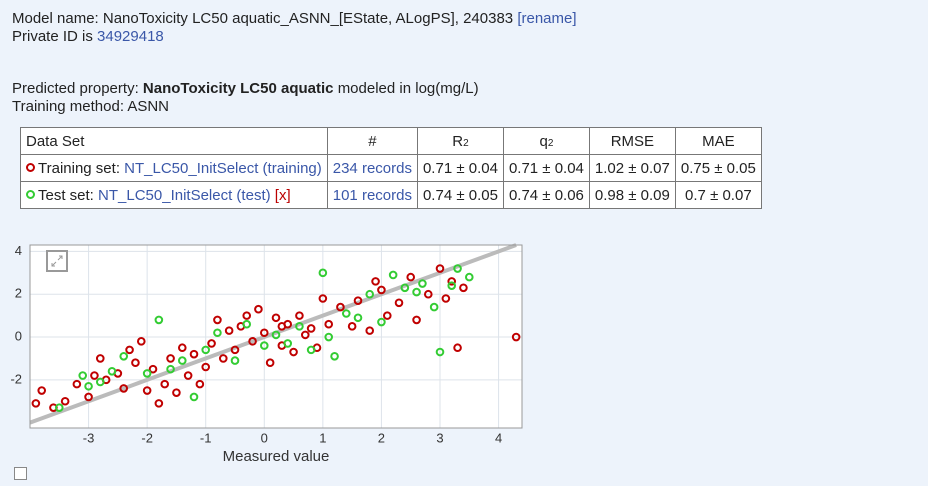  Describe the element at coordinates (18, 335) in the screenshot. I see `y-tick-label: 0` at that location.